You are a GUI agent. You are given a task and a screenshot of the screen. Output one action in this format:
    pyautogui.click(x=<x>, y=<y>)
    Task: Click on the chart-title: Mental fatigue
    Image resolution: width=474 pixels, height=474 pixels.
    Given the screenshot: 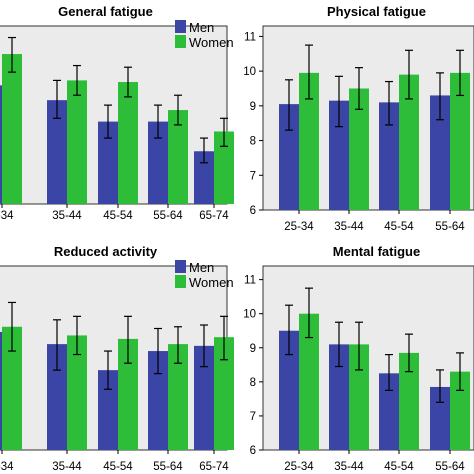 What is the action you would take?
    pyautogui.click(x=376, y=251)
    